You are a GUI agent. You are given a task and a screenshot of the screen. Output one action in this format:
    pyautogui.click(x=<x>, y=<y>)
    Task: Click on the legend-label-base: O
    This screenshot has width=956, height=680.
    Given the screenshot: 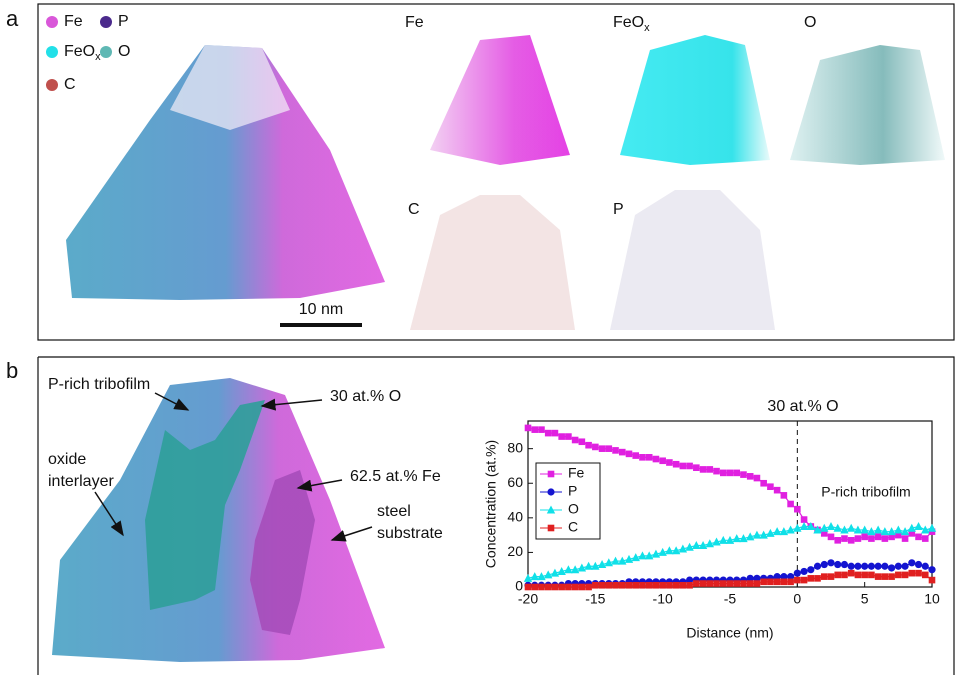 What is the action you would take?
    pyautogui.click(x=124, y=51)
    